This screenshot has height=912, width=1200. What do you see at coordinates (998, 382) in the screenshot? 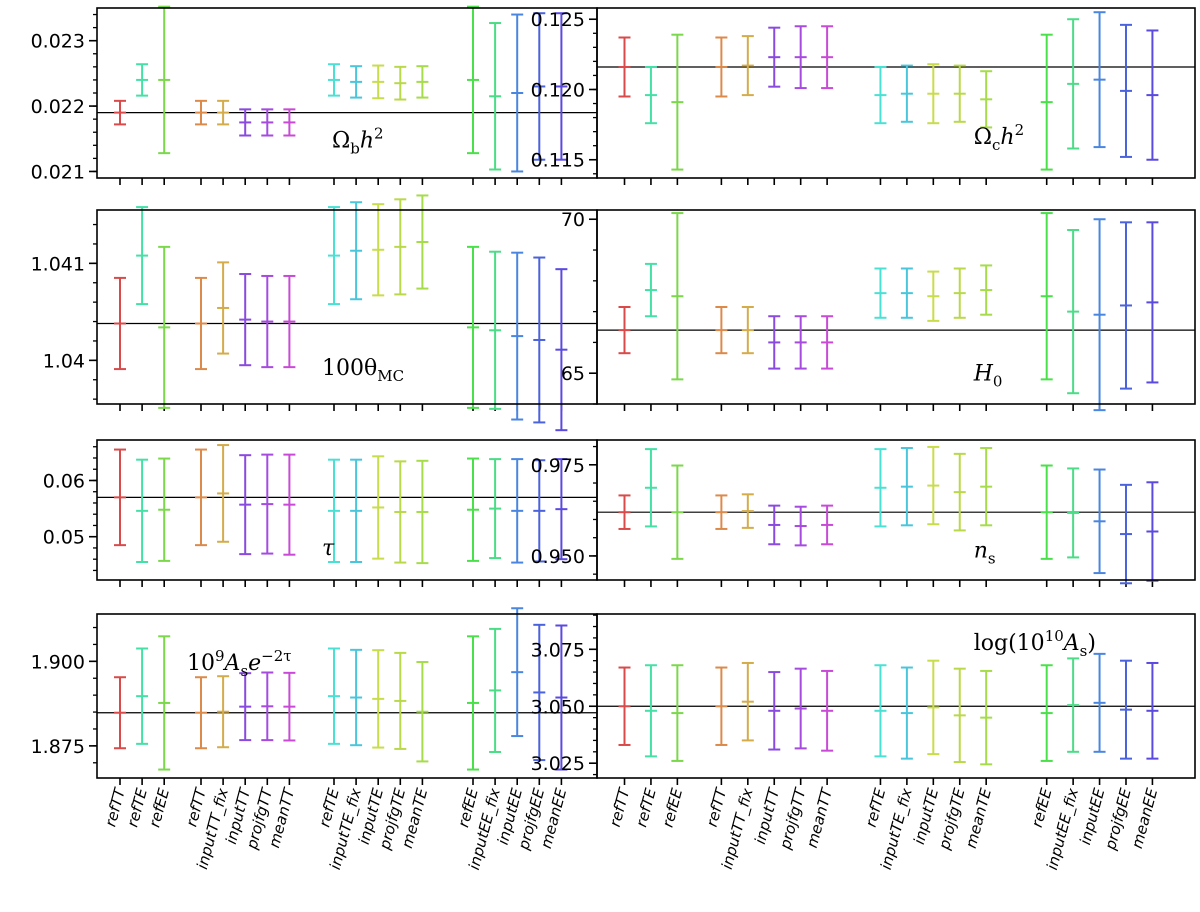
I see `label-part: 0` at bounding box center [998, 382].